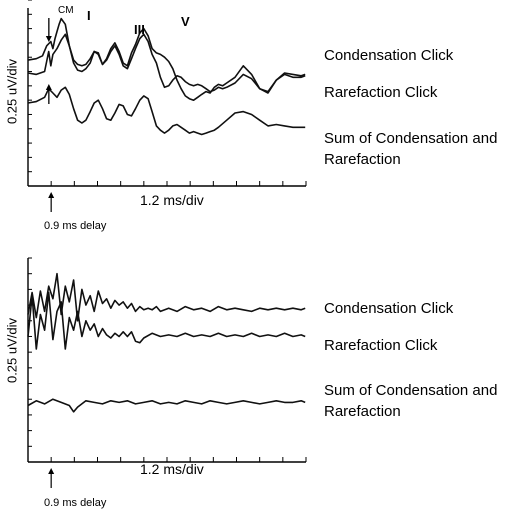 This screenshot has height=514, width=521. What do you see at coordinates (75, 503) in the screenshot?
I see `panel2-delay-label: 0.9 ms delay` at bounding box center [75, 503].